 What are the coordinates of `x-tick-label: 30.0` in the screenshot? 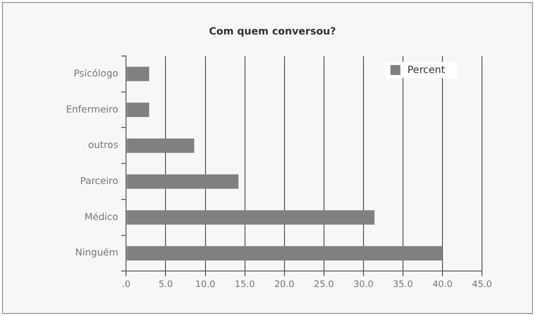 It's located at (363, 285).